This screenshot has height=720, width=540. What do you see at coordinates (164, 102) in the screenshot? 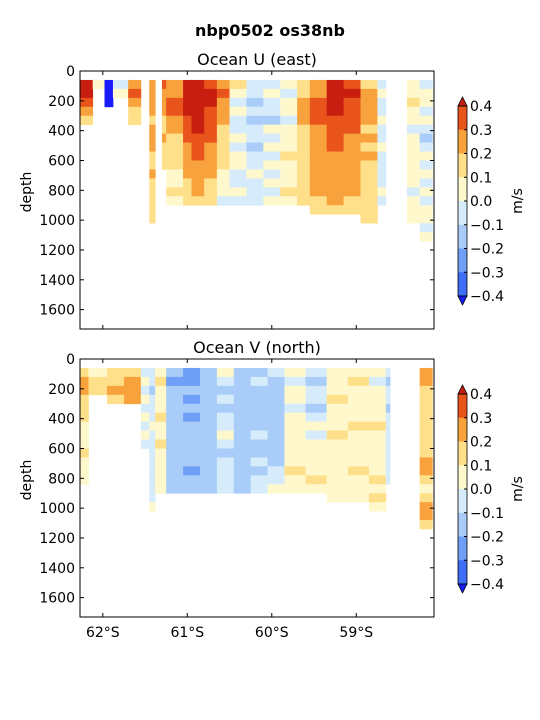
I see `cell-s6-d2` at bounding box center [164, 102].